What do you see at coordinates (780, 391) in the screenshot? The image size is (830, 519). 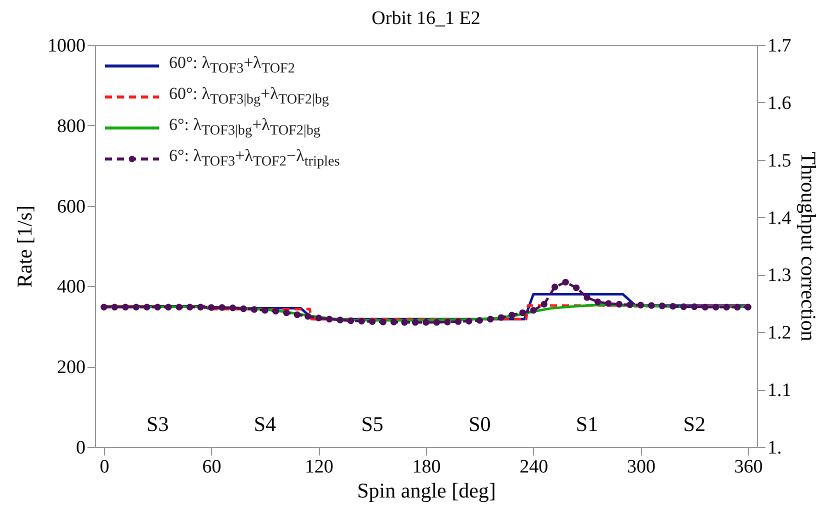 I see `y2-tick-label: 1.1` at bounding box center [780, 391].